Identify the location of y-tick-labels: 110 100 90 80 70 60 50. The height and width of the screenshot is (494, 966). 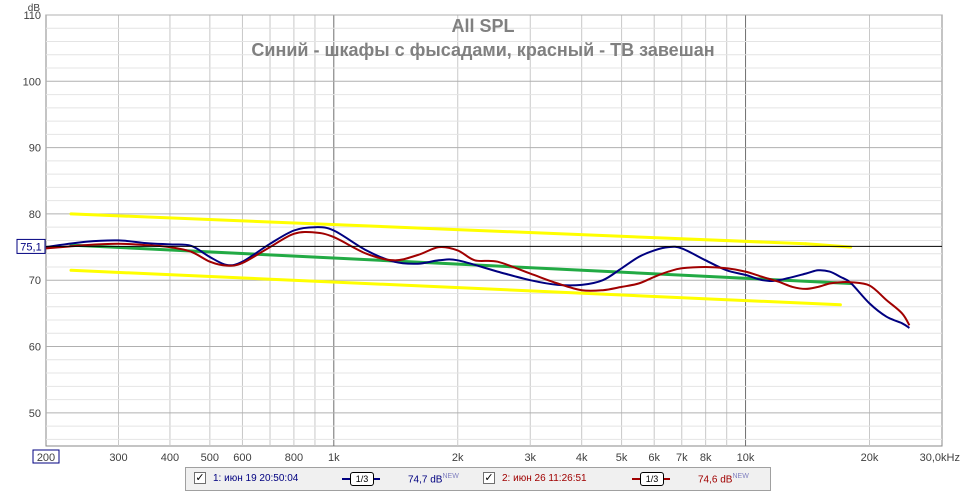
(32, 215).